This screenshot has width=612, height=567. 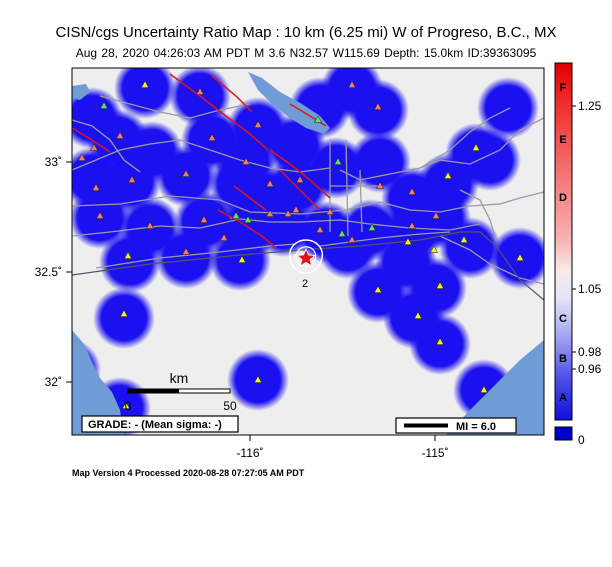 I want to click on scale-start: 0, so click(x=128, y=406).